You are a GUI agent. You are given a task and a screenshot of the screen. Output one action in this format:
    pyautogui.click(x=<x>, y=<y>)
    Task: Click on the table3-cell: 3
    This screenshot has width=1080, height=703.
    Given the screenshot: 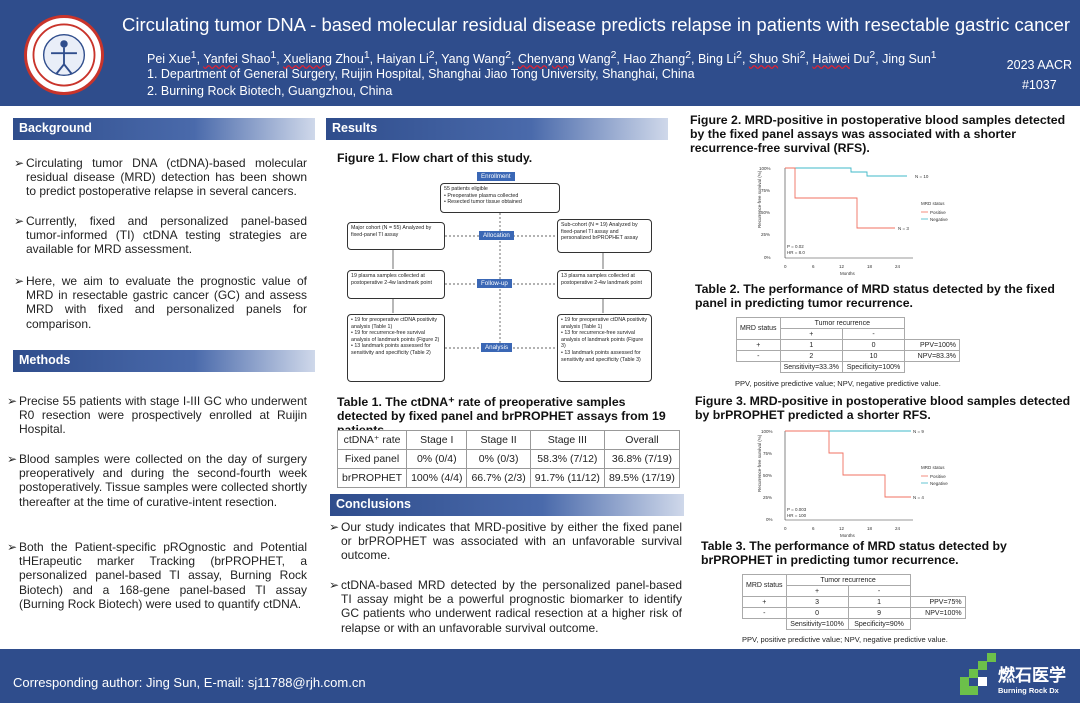 What is the action you would take?
    pyautogui.click(x=817, y=602)
    